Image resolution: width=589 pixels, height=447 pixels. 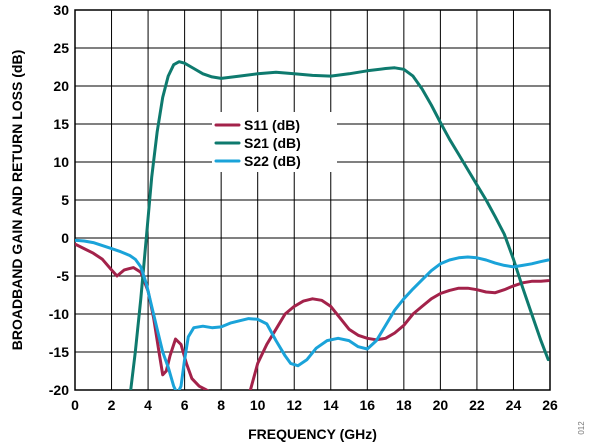 I want to click on y-tick-label: -15, so click(x=59, y=352).